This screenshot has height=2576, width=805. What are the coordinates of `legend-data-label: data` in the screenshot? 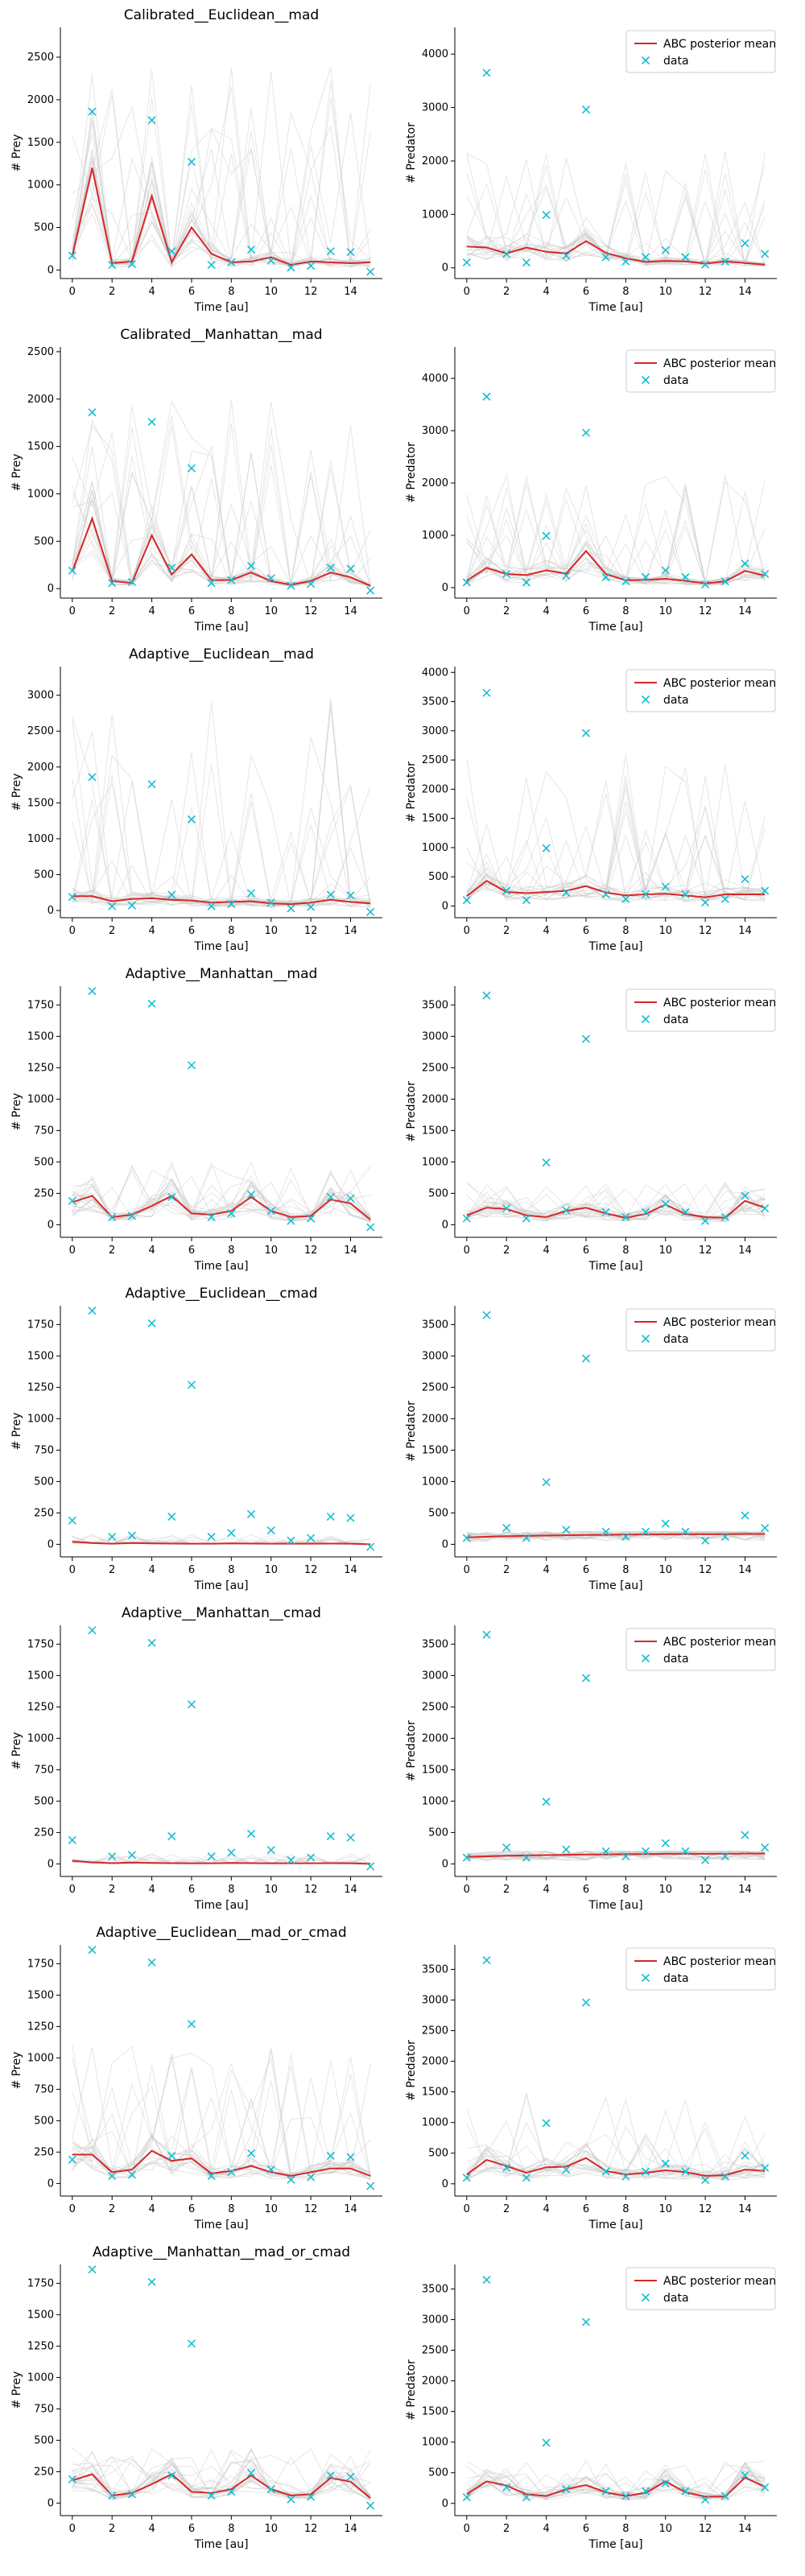 It's located at (676, 1659).